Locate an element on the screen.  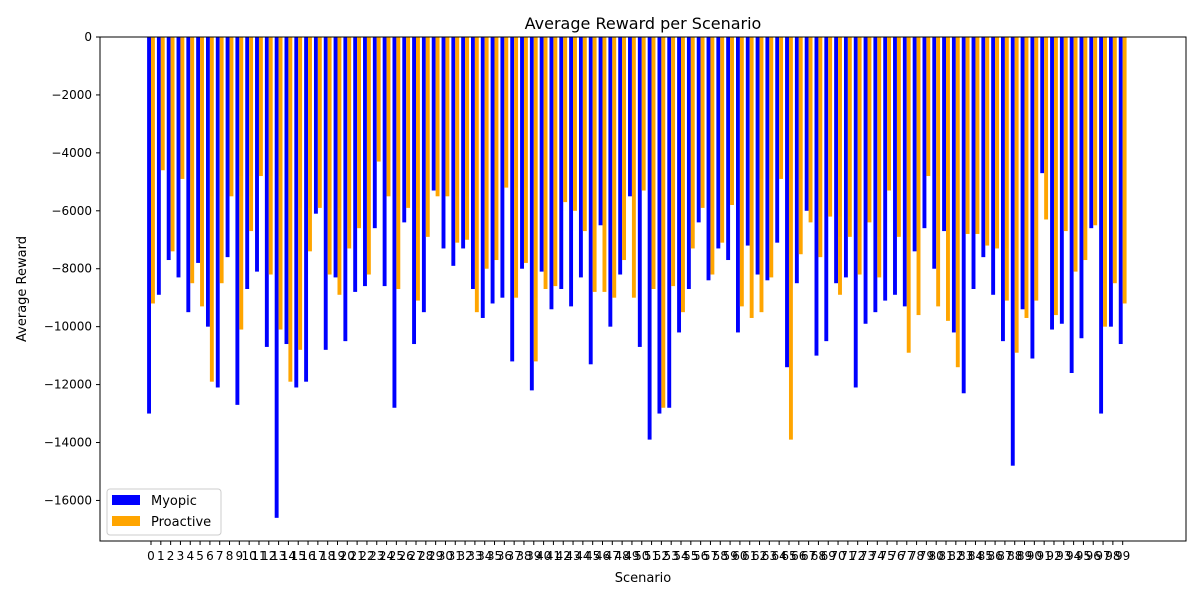
x-tick-label: 59 is located at coordinates (729, 556).